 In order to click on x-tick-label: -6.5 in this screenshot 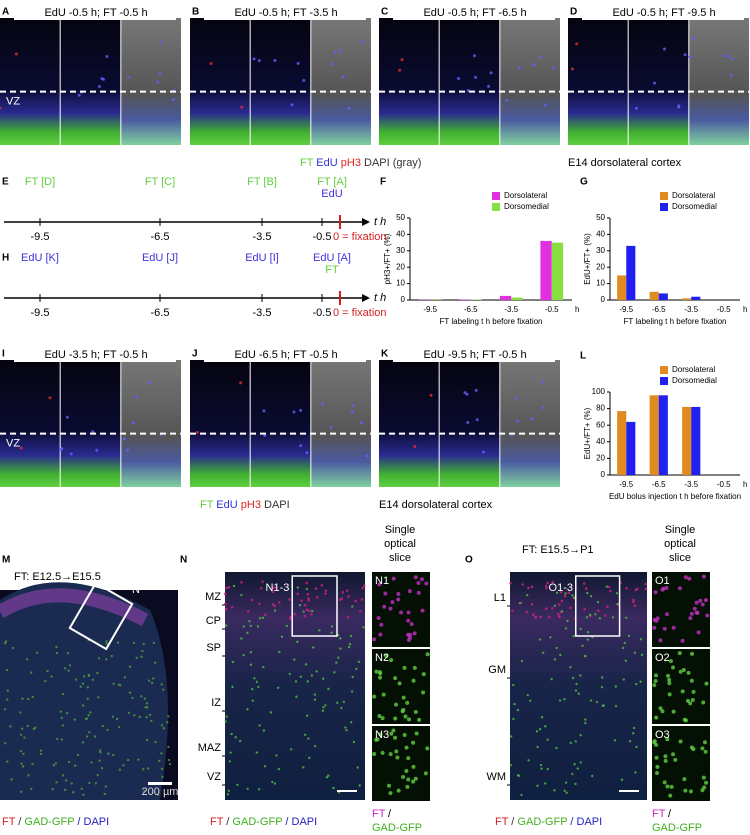, I will do `click(659, 484)`.